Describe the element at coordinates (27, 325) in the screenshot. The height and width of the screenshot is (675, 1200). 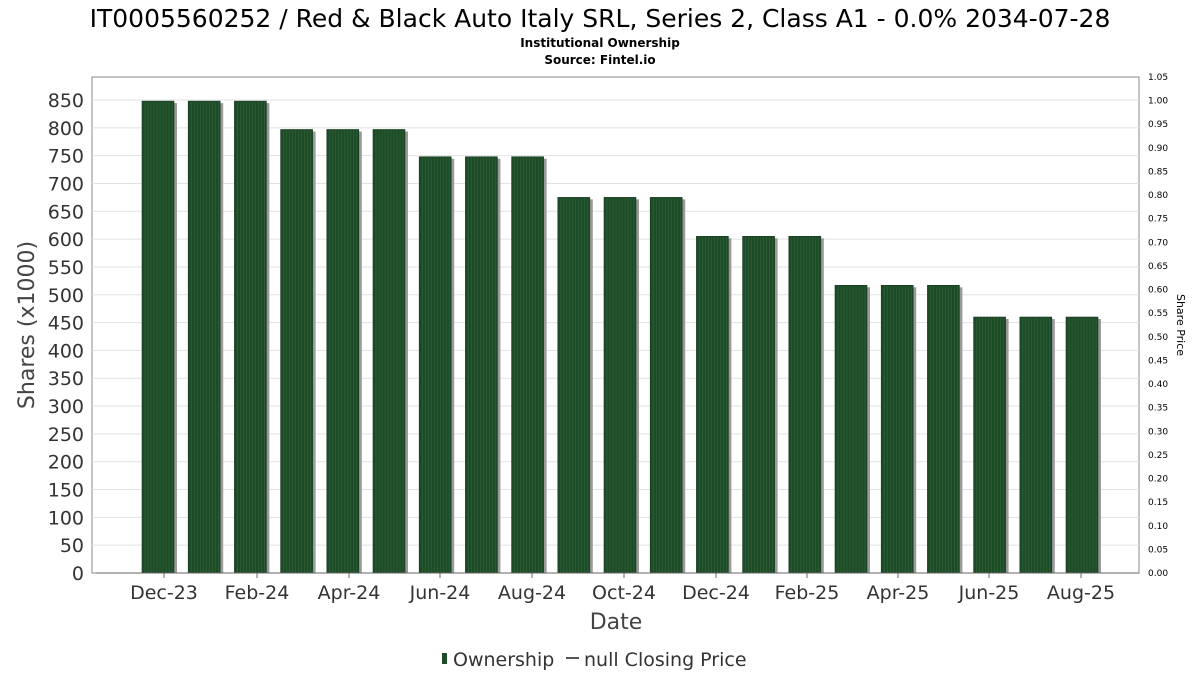
I see `y-axis-label: Shares (x1000)` at that location.